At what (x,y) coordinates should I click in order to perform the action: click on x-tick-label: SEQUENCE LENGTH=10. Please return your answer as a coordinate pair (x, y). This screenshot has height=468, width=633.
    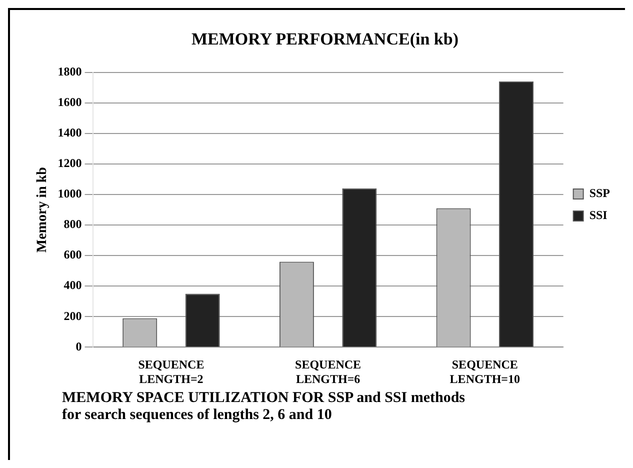
    Looking at the image, I should click on (485, 371).